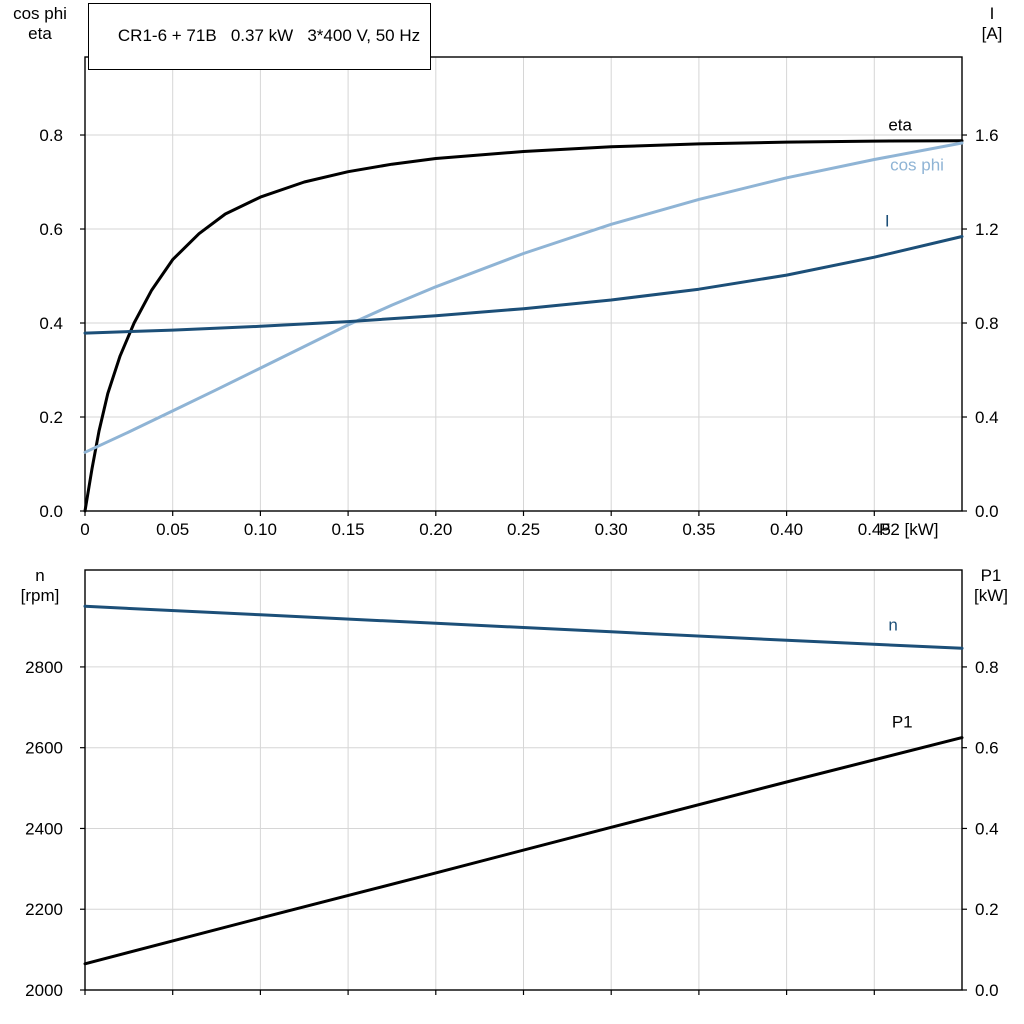 This screenshot has height=1024, width=1024. What do you see at coordinates (44, 667) in the screenshot?
I see `y-left-tick-label: 2800` at bounding box center [44, 667].